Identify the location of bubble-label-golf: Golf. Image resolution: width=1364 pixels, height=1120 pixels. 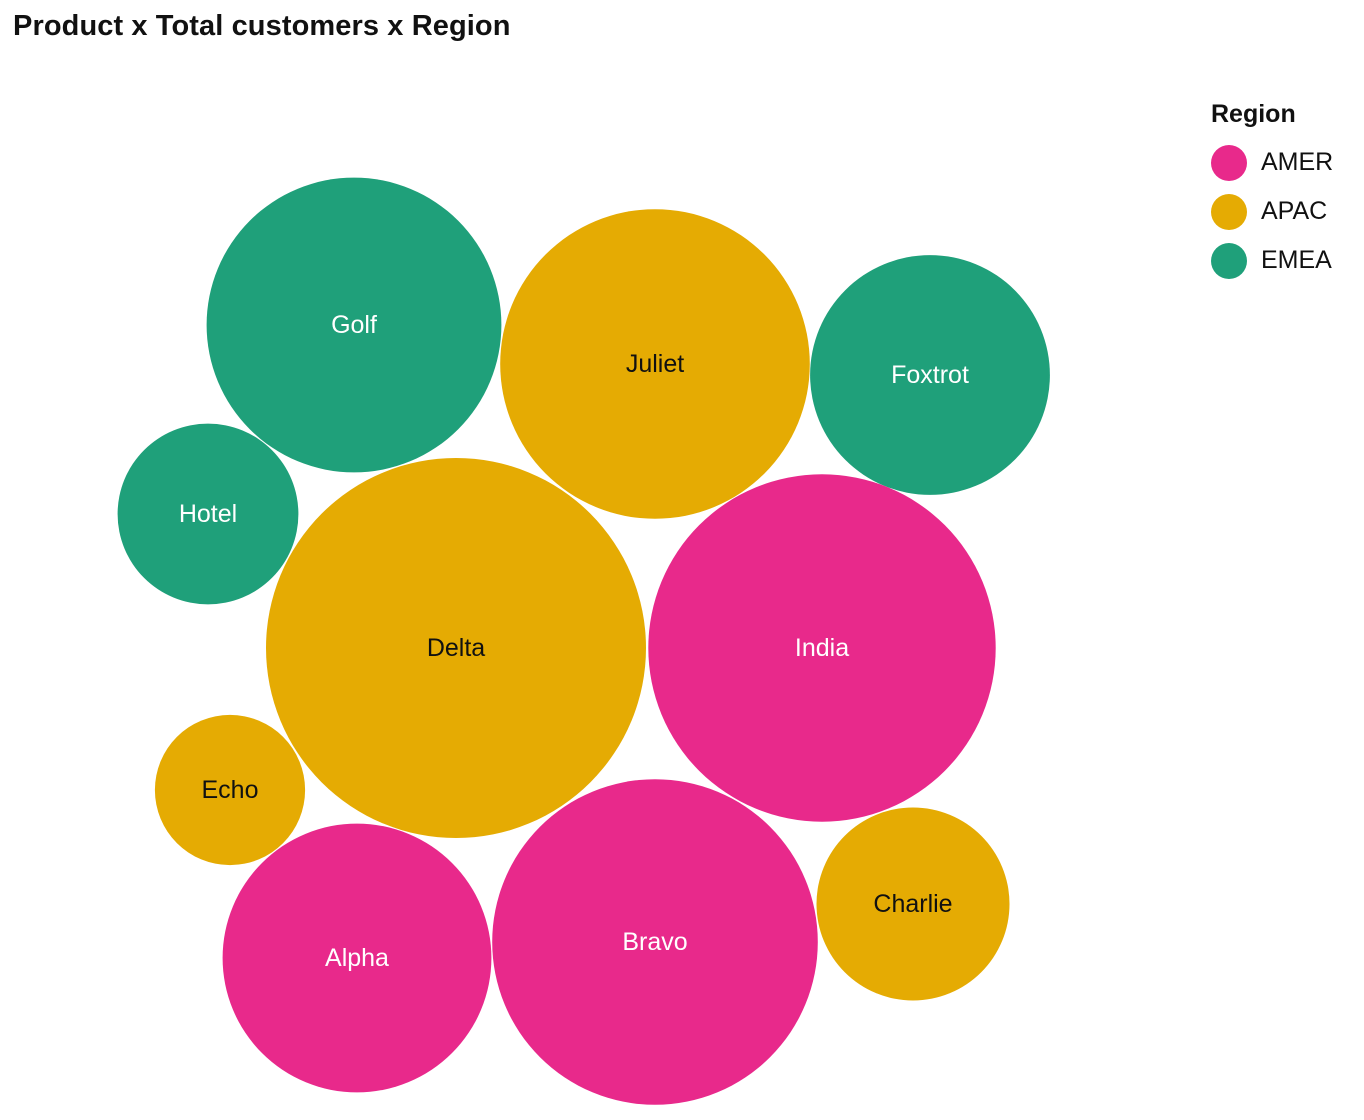
(354, 325).